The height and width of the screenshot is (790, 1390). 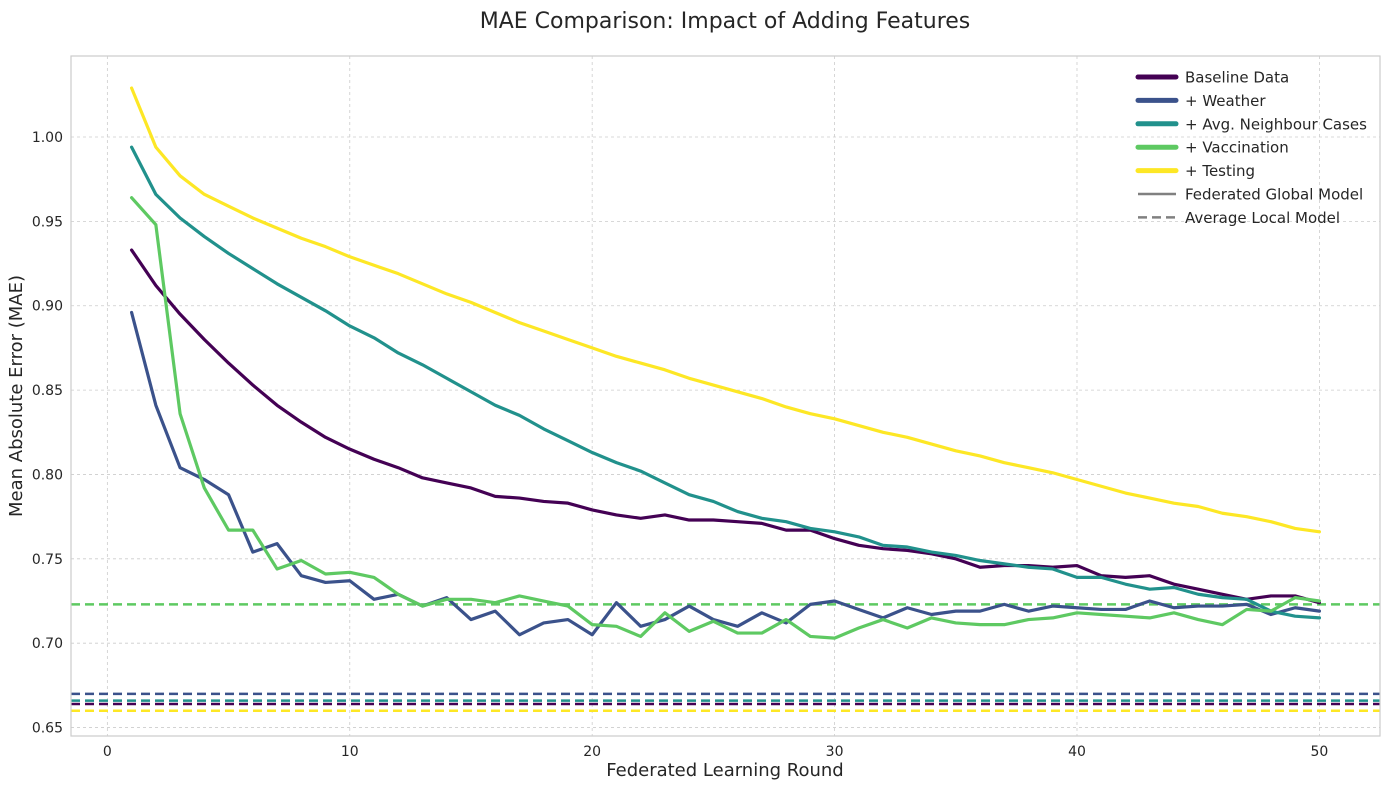 What do you see at coordinates (1077, 752) in the screenshot?
I see `x-tick-label: 40` at bounding box center [1077, 752].